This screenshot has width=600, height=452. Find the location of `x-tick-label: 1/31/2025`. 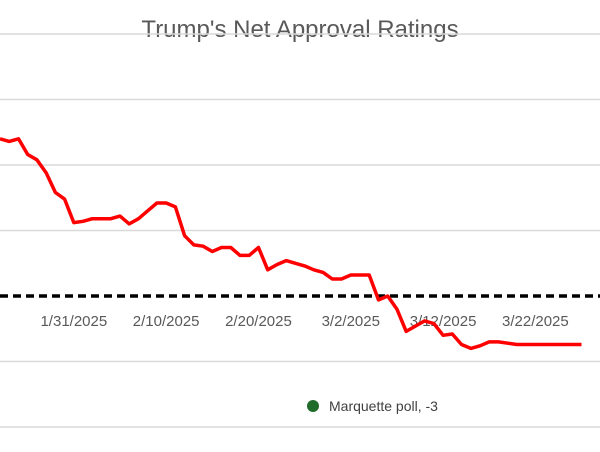

x-tick-label: 1/31/2025 is located at coordinates (73, 321).